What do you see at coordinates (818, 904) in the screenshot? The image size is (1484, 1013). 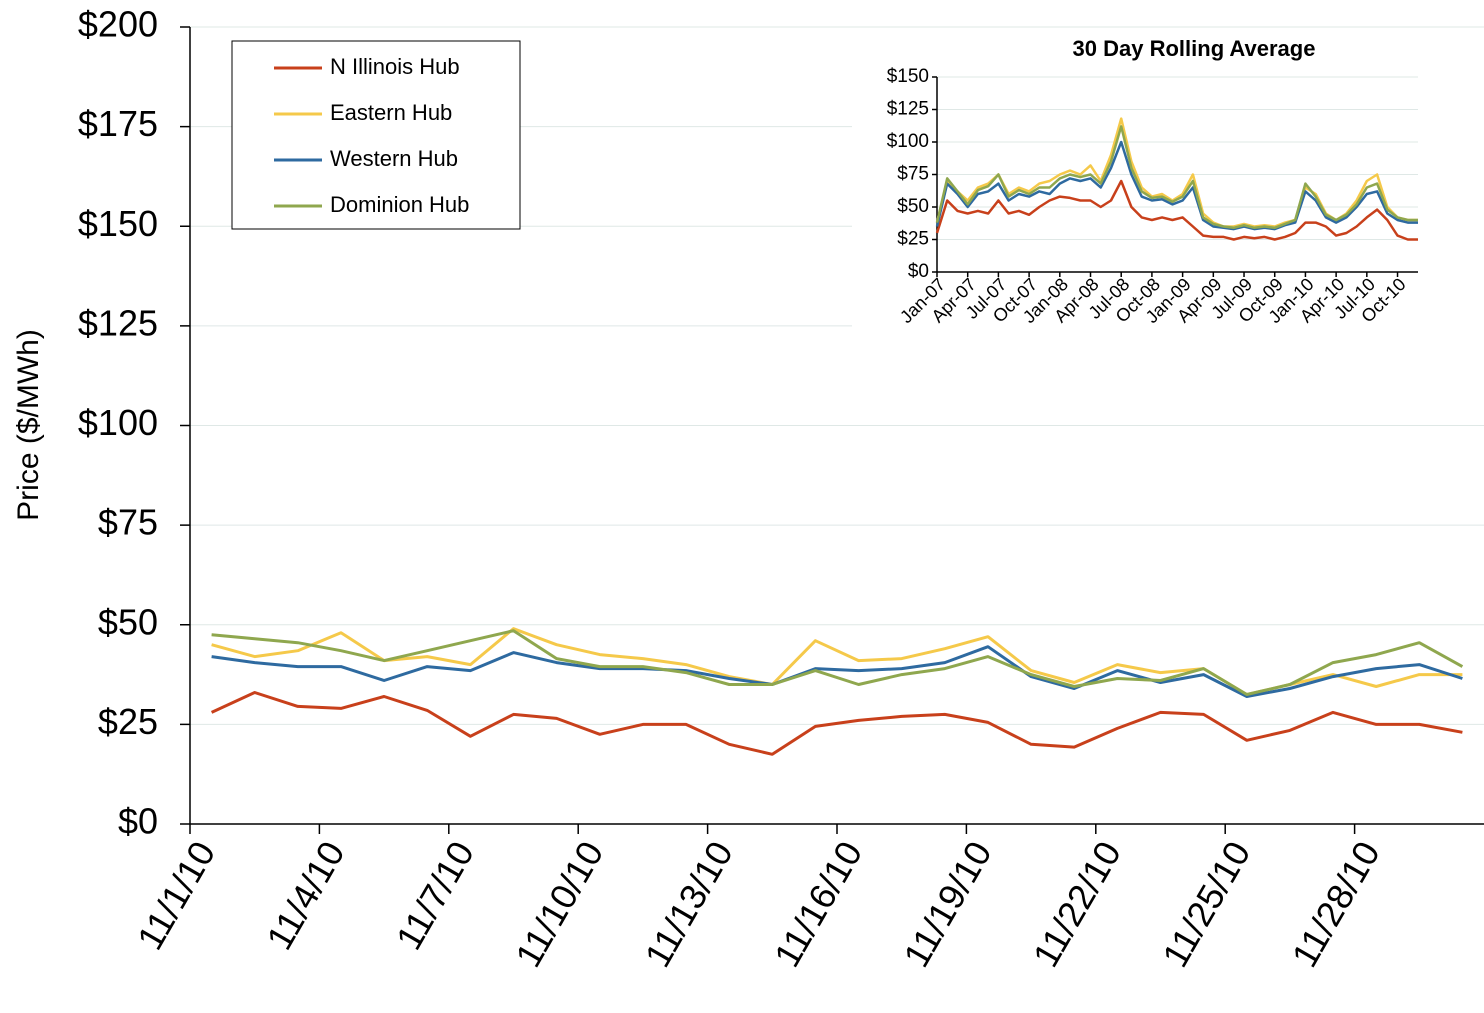 I see `x-tick-label: 11/16/10` at bounding box center [818, 904].